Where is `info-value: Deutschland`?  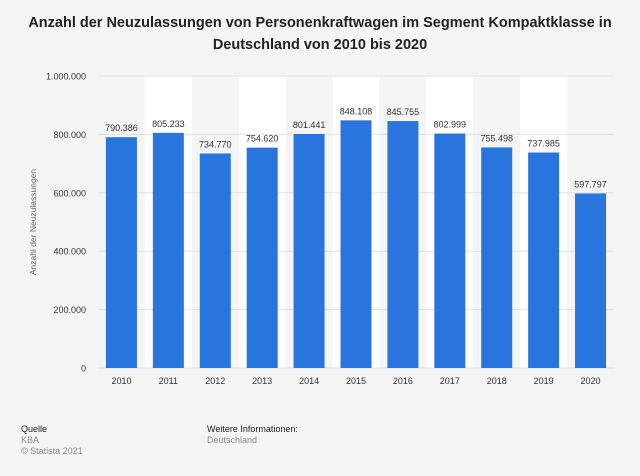
info-value: Deutschland is located at coordinates (232, 440).